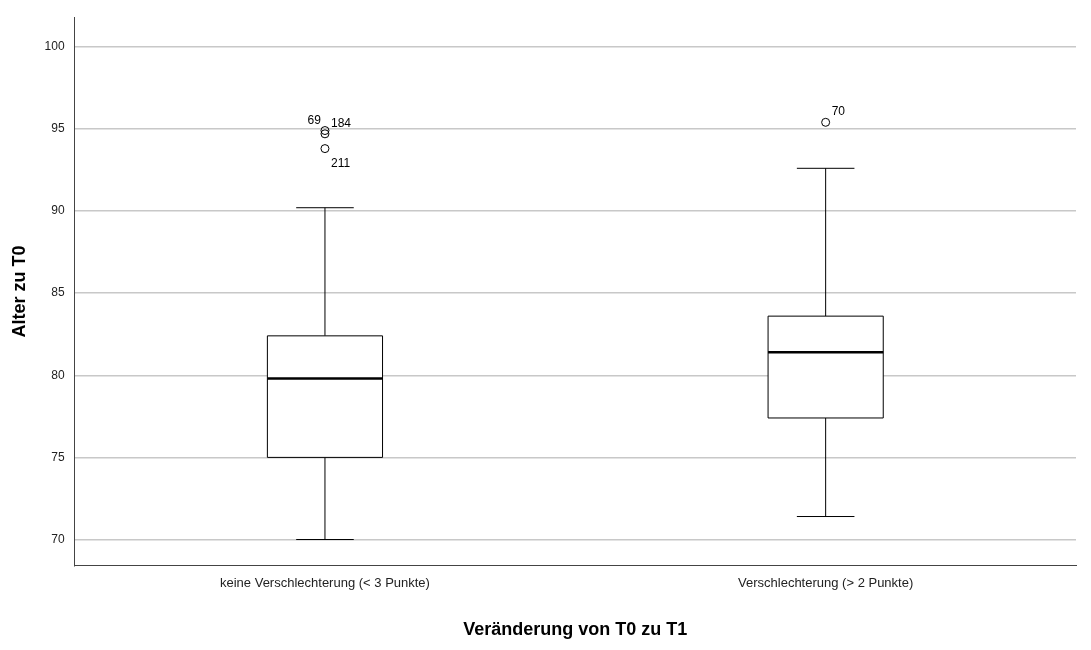  Describe the element at coordinates (58, 538) in the screenshot. I see `y-tick-label: 70` at that location.